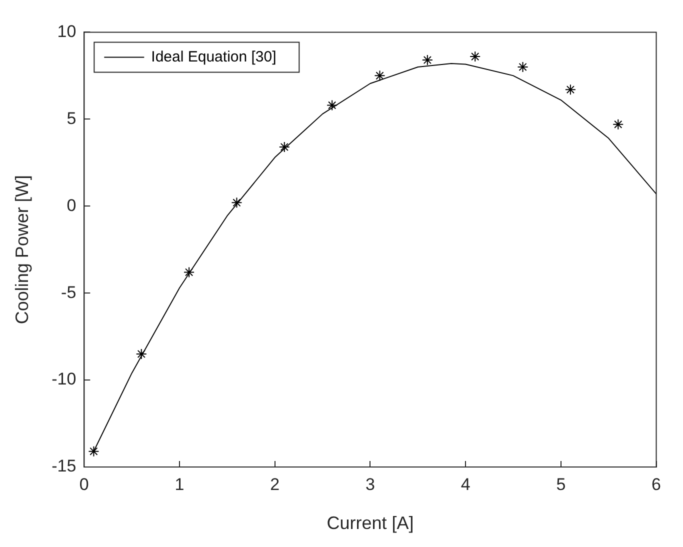  Describe the element at coordinates (370, 484) in the screenshot. I see `x-tick-label: 3` at that location.